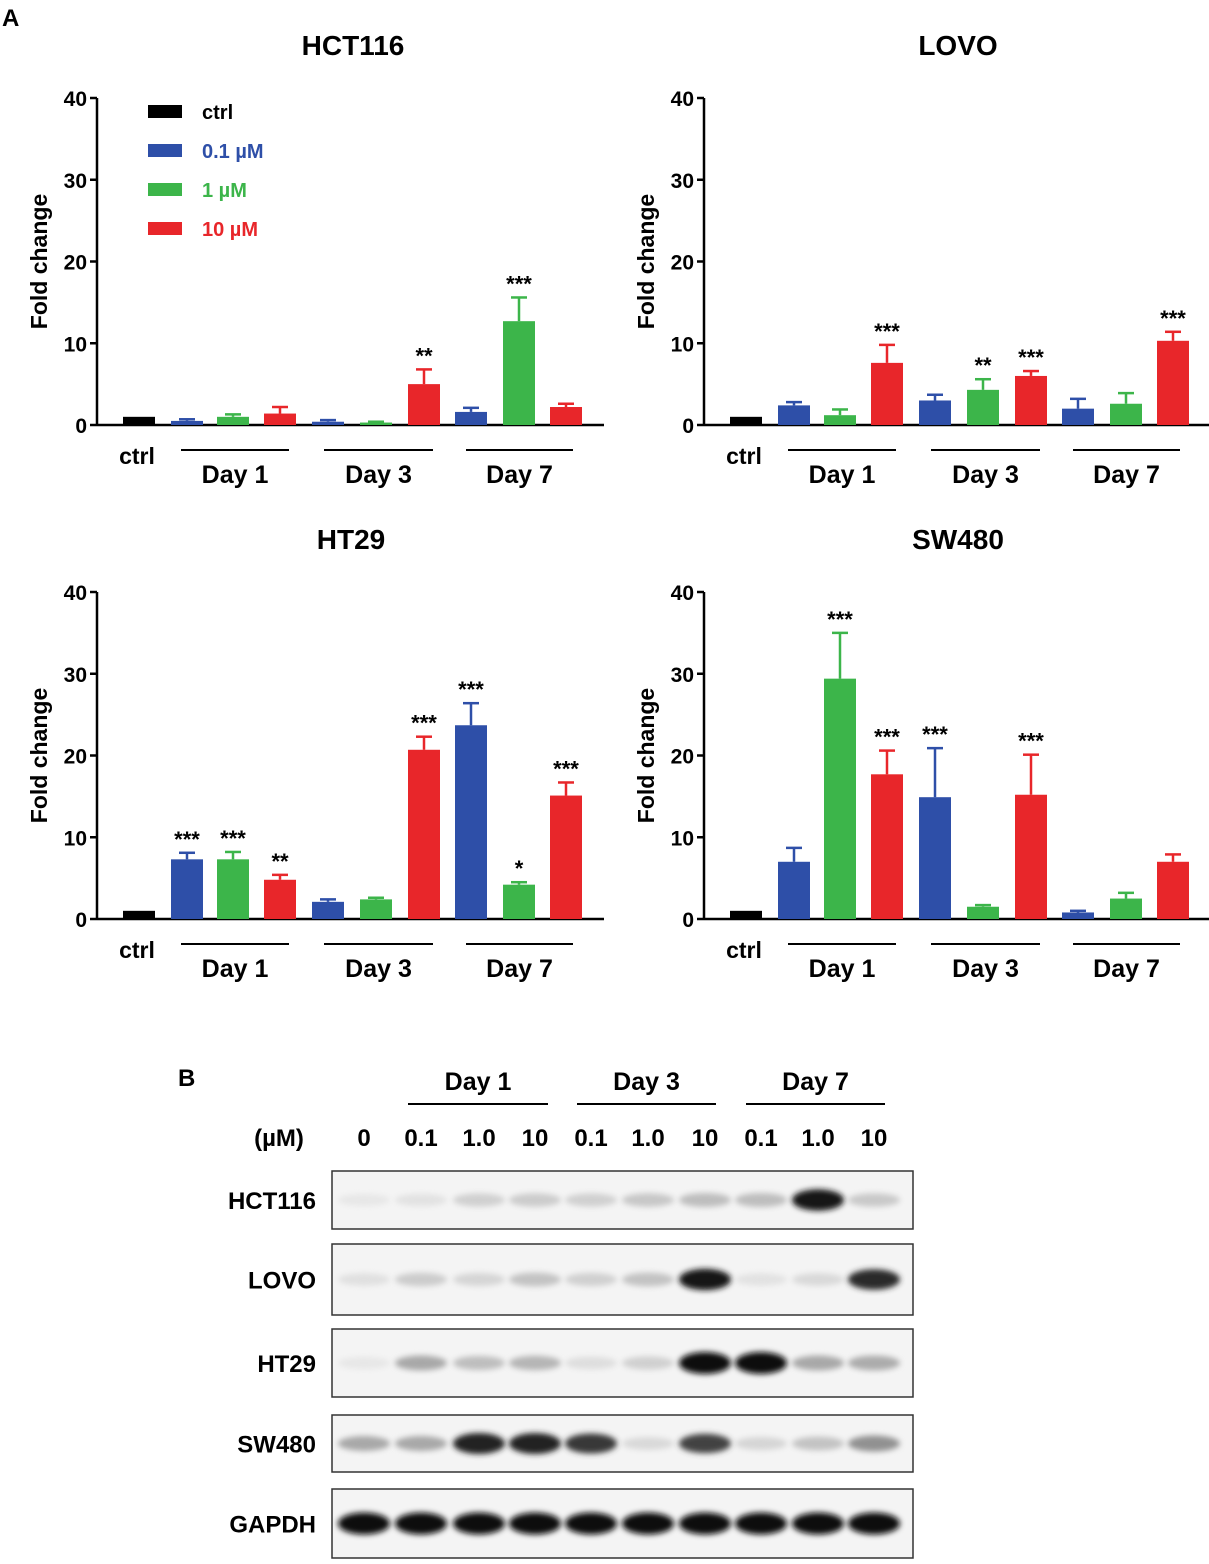 This screenshot has width=1209, height=1564. What do you see at coordinates (10, 18) in the screenshot?
I see `panel-label-a: A` at bounding box center [10, 18].